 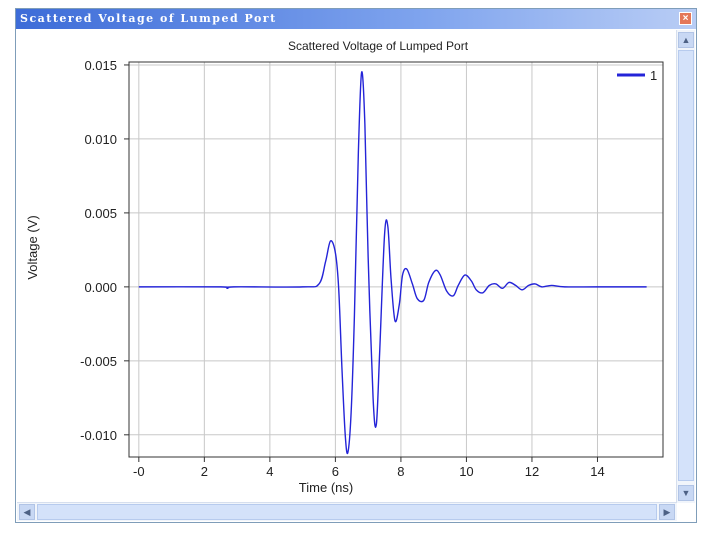 What do you see at coordinates (400, 471) in the screenshot?
I see `x-tick-label: 8` at bounding box center [400, 471].